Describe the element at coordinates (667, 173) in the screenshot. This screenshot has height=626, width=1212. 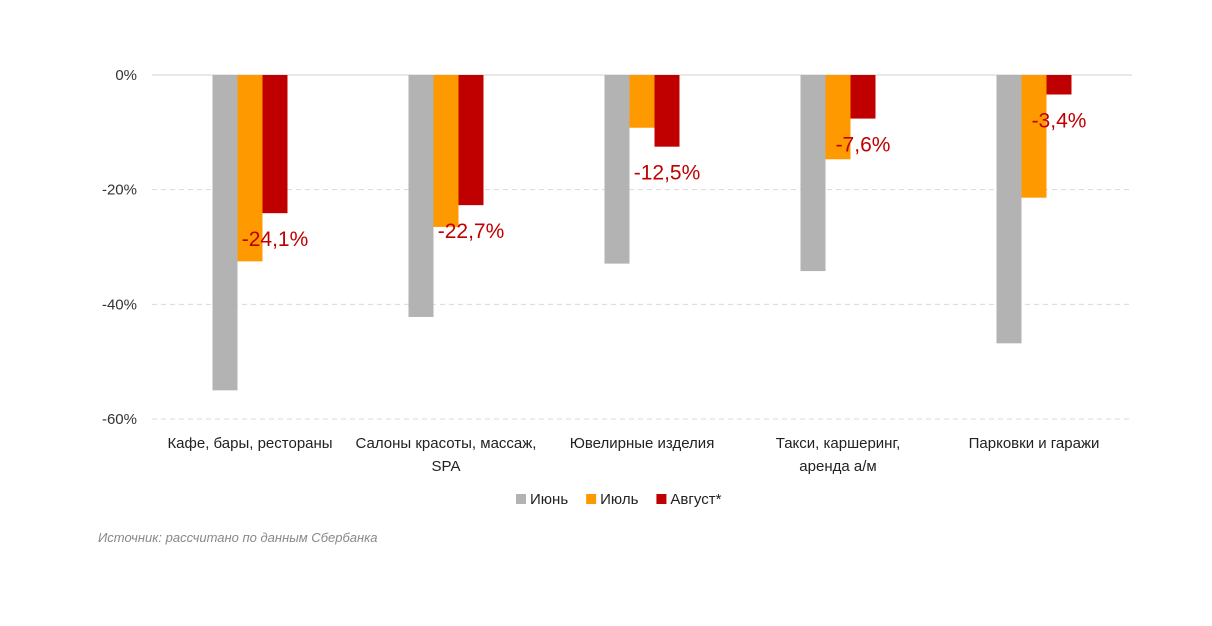
I see `data-label: -12,5%` at that location.